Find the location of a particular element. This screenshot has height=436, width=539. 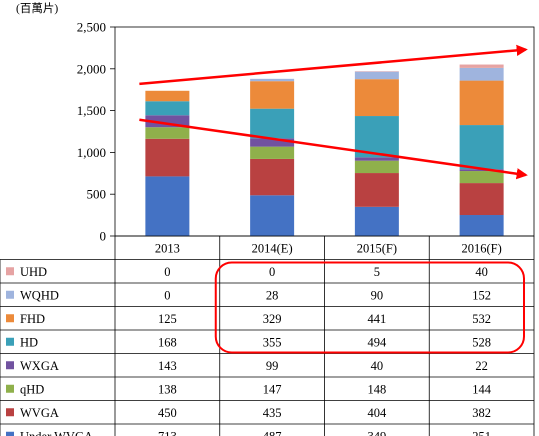

data-cell: 5 is located at coordinates (377, 272).